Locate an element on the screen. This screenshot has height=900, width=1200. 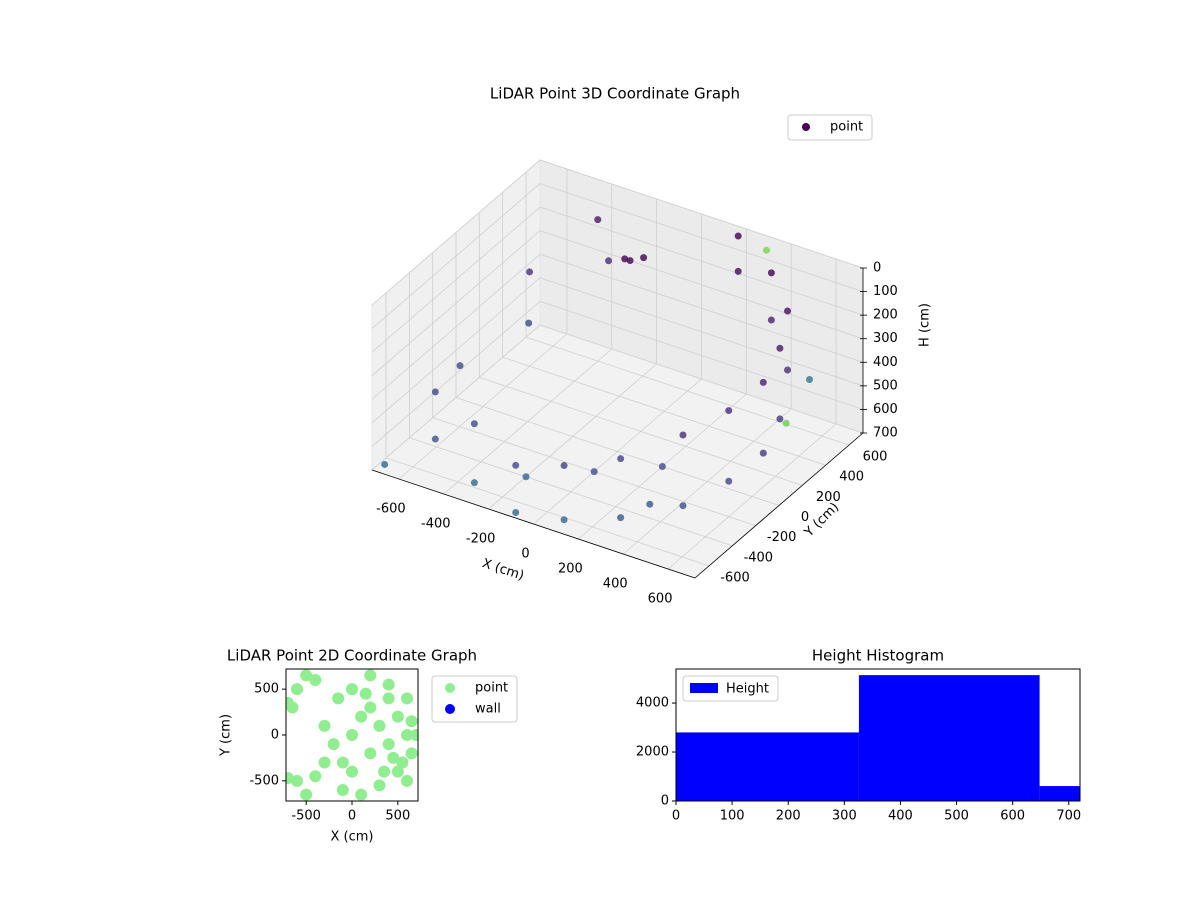
x-axis-label: X (cm) is located at coordinates (352, 837).